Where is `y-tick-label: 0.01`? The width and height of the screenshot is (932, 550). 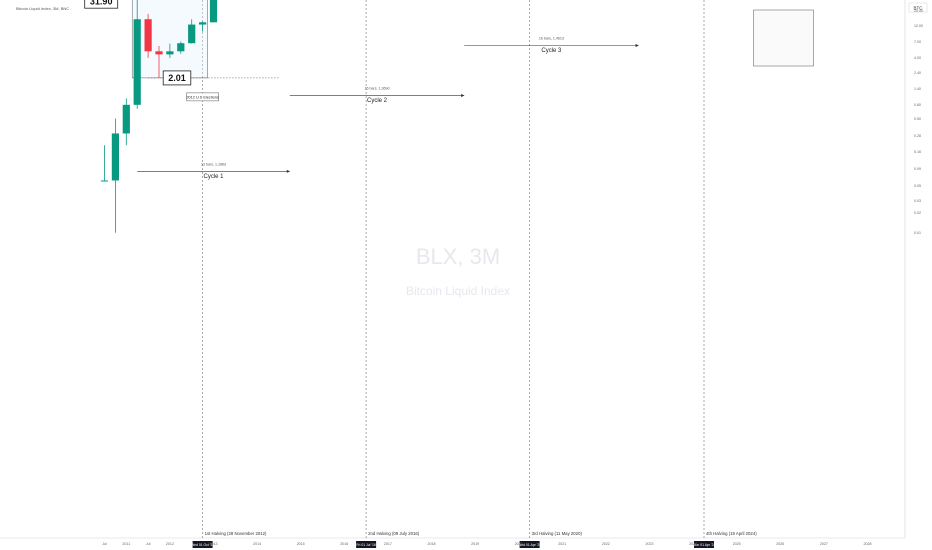 y-tick-label: 0.01 is located at coordinates (917, 233).